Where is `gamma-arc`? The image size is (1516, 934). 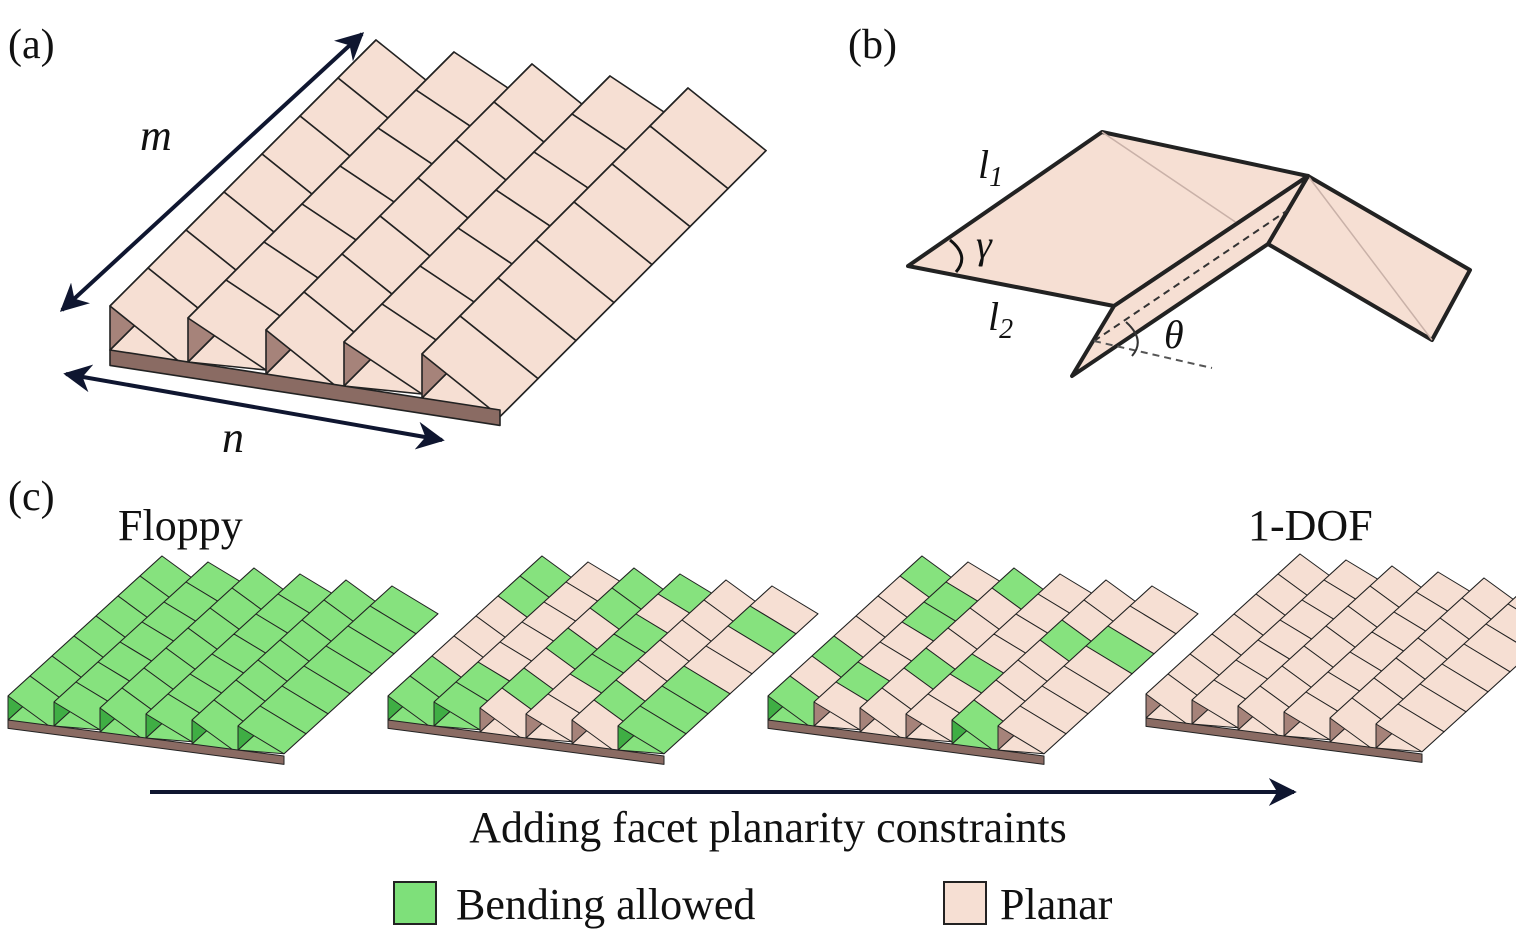
gamma-arc is located at coordinates (956, 255).